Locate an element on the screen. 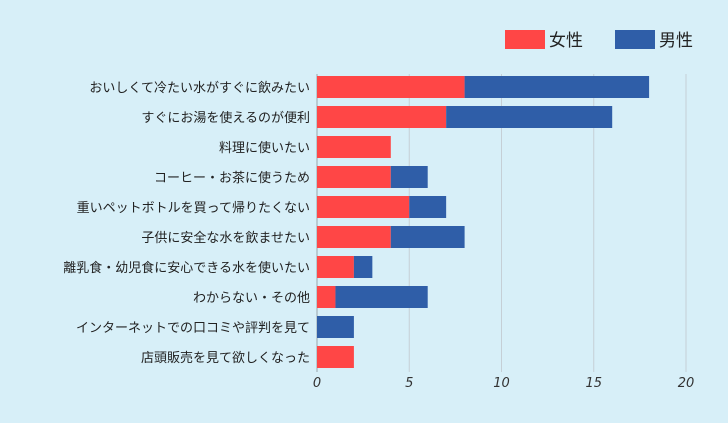 This screenshot has height=423, width=728. category-label: おいしくて冷たい水がすぐに飲みたい is located at coordinates (199, 88).